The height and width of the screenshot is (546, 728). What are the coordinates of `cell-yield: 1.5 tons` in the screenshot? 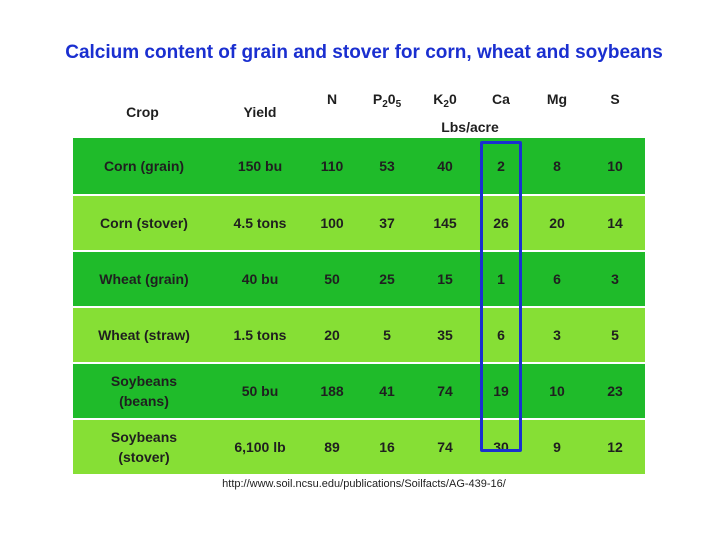 It's located at (260, 335).